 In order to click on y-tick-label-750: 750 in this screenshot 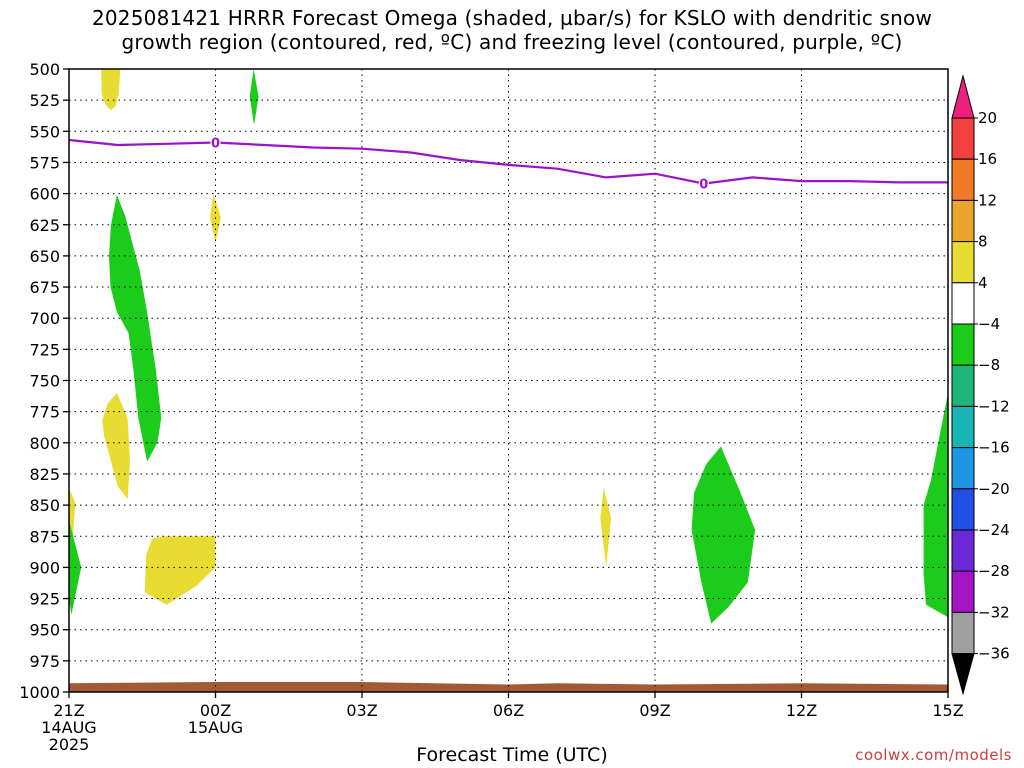, I will do `click(44, 381)`.